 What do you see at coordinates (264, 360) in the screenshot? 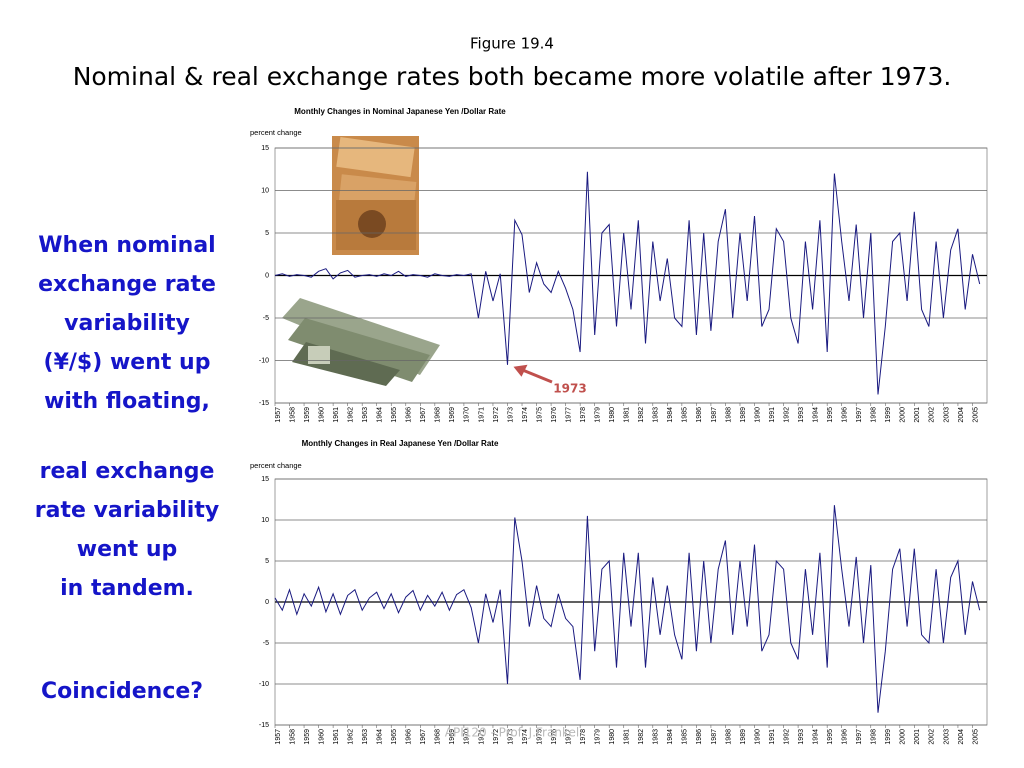
I see `y-tick-label: -10` at bounding box center [264, 360].